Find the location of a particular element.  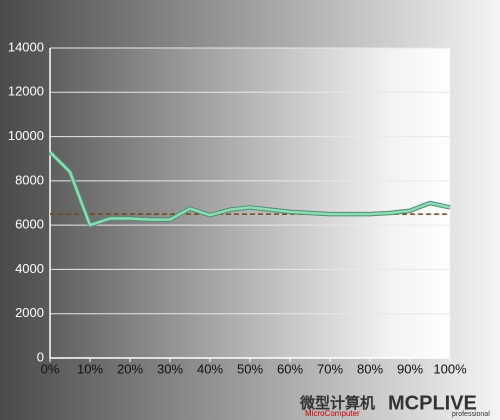

x-tick-label: 20% is located at coordinates (130, 368).